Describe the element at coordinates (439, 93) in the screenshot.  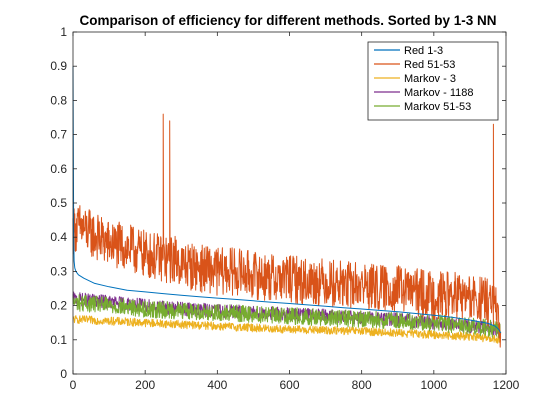
I see `legend-label: Markov - 1188` at that location.